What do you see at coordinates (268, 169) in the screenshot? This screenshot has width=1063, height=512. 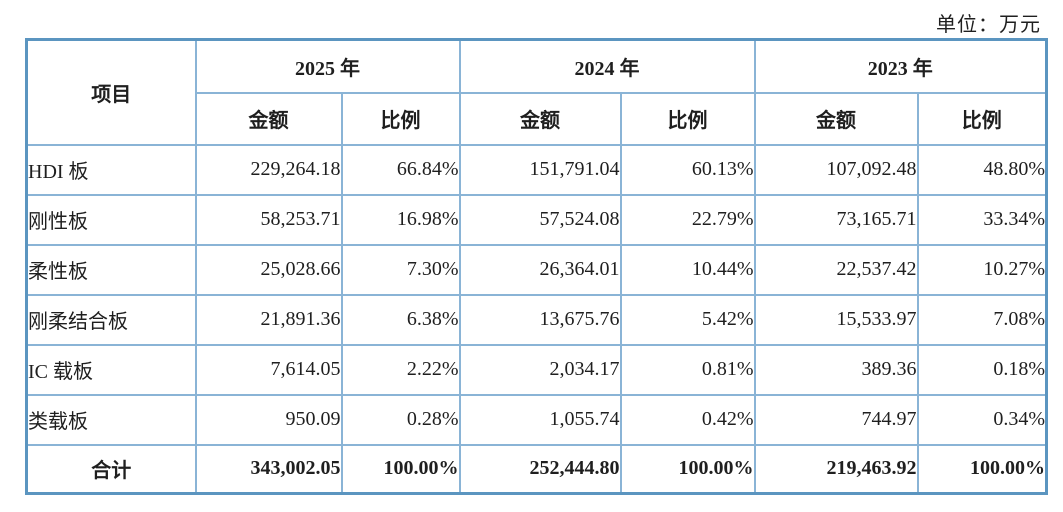 I see `amount-cell: 229,264.18` at bounding box center [268, 169].